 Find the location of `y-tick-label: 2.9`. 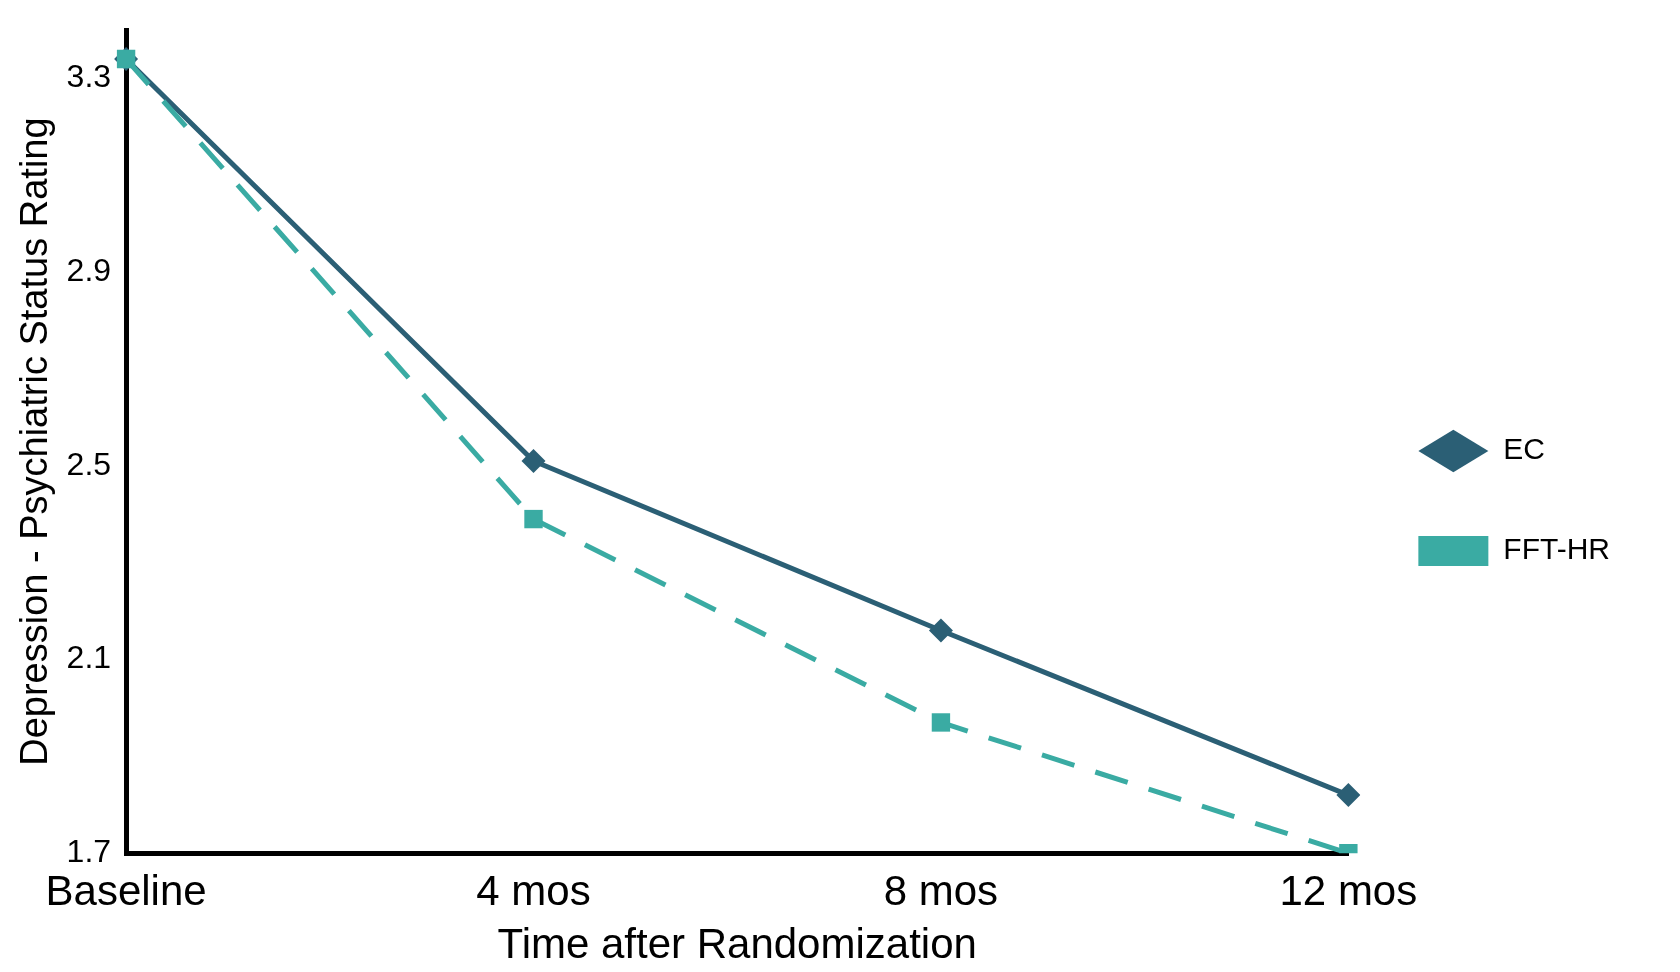

y-tick-label: 2.9 is located at coordinates (89, 269).